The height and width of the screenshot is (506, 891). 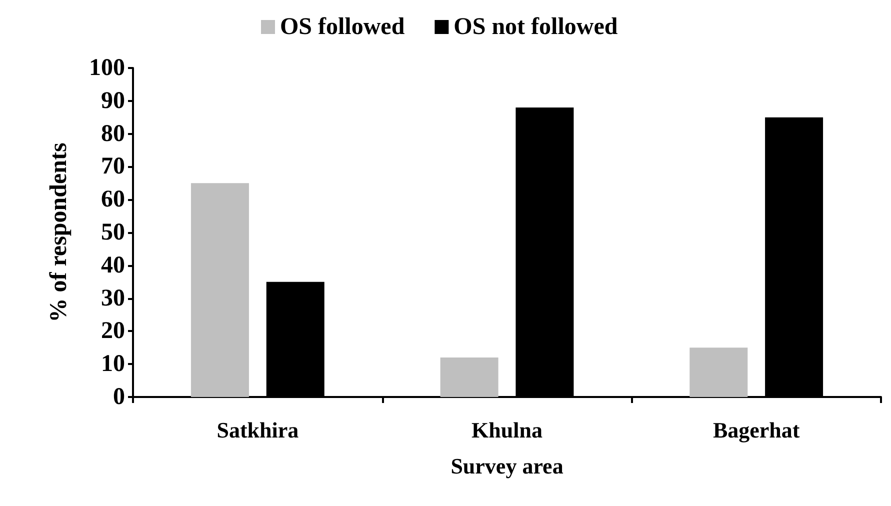 I want to click on y-tick-label: 20, so click(x=113, y=331).